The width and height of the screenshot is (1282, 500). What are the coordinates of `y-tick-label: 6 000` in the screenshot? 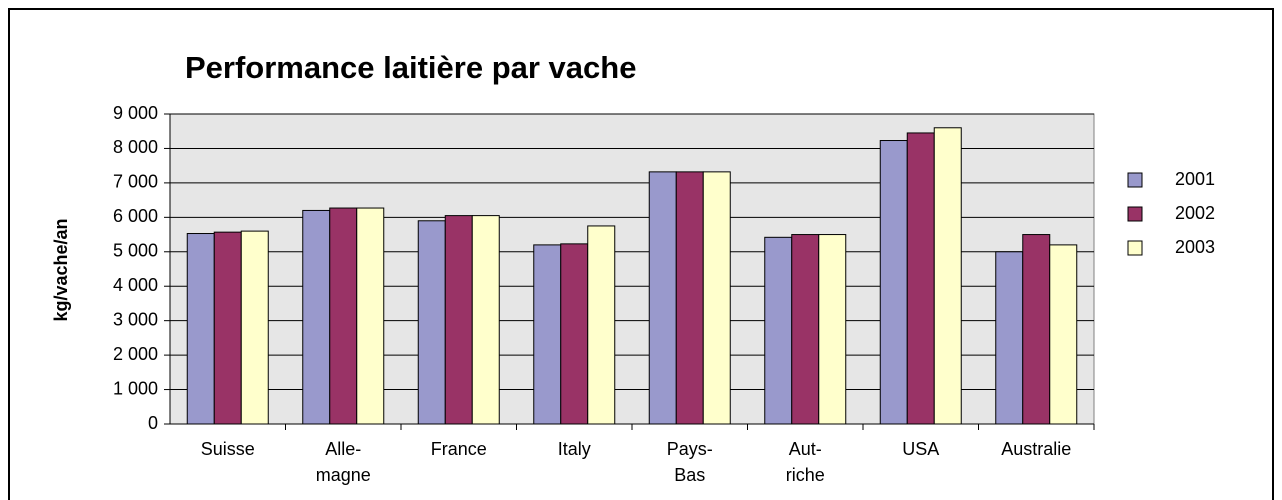 It's located at (135, 216).